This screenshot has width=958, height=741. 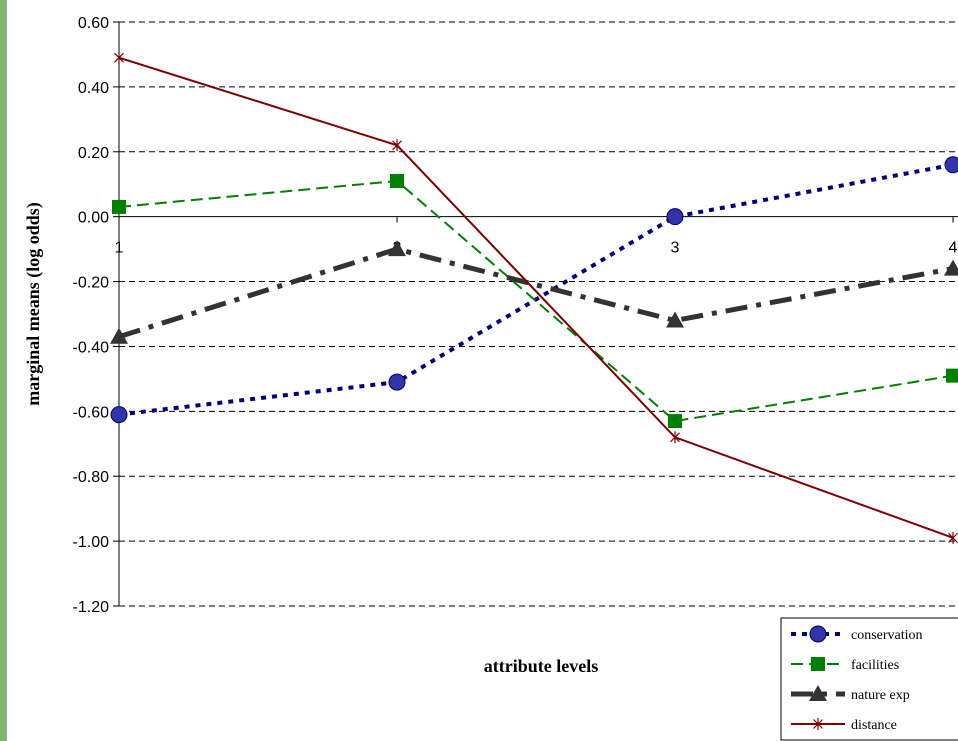 I want to click on y-tick-label: -0.20, so click(x=91, y=283).